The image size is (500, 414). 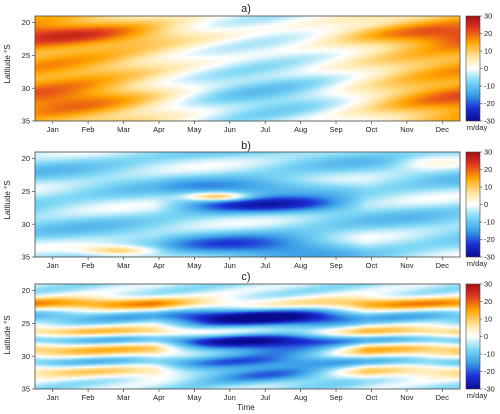 What do you see at coordinates (246, 146) in the screenshot?
I see `panel-title: b)` at bounding box center [246, 146].